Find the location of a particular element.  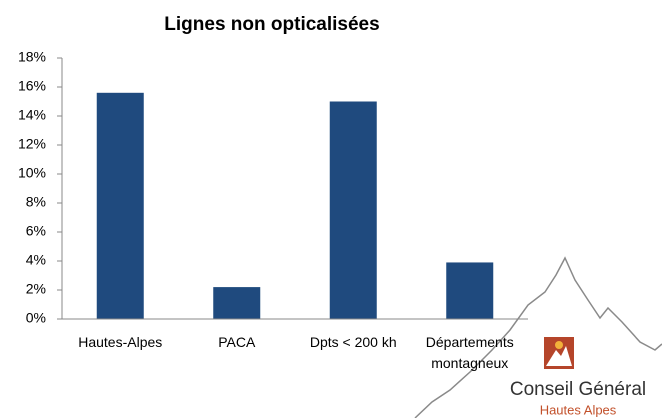

y-tick-label: 2% is located at coordinates (36, 289).